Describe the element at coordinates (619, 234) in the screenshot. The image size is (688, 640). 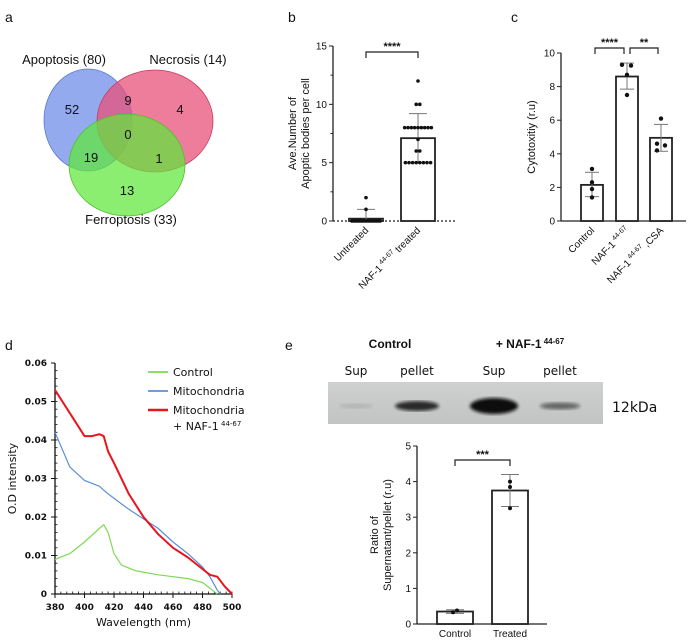
I see `x-tick-label-superscript: 44-67` at that location.